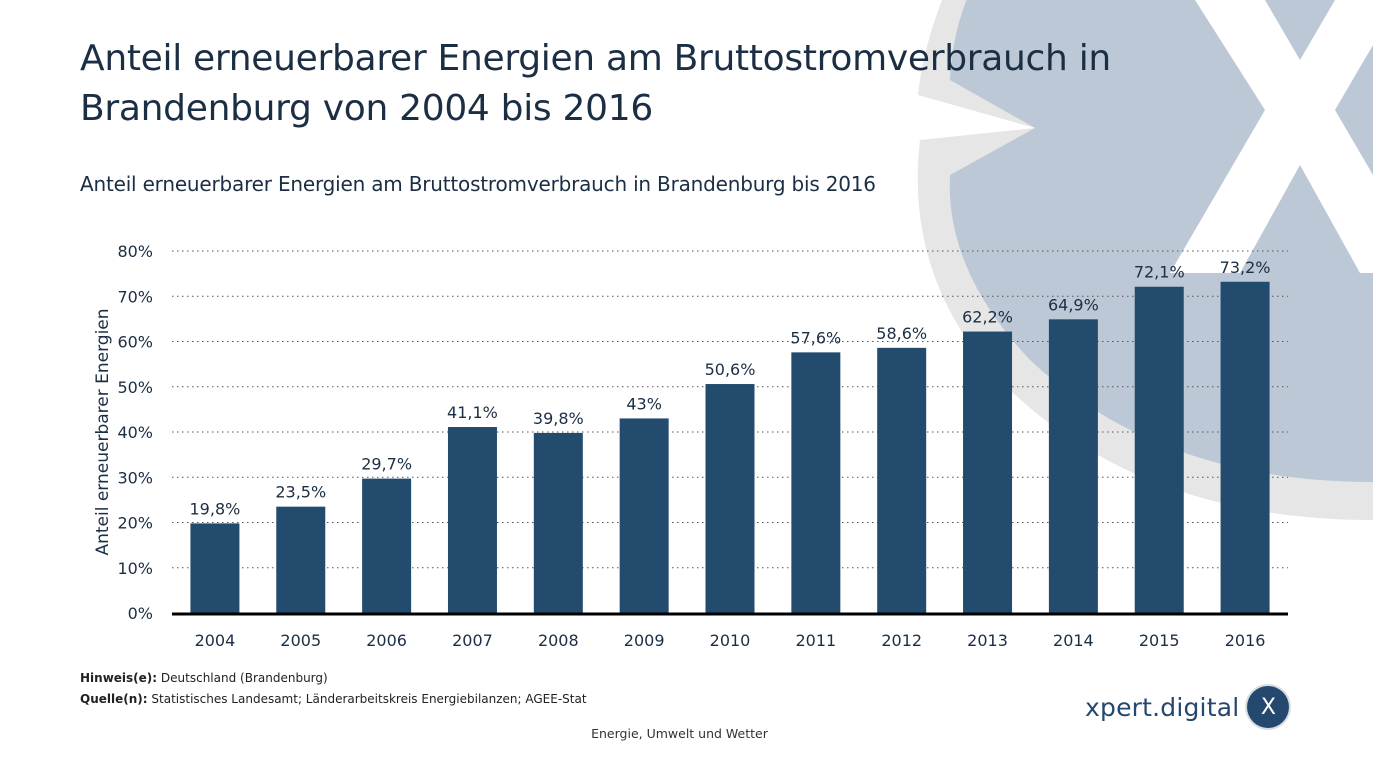  I want to click on data-label: 50,6%, so click(730, 369).